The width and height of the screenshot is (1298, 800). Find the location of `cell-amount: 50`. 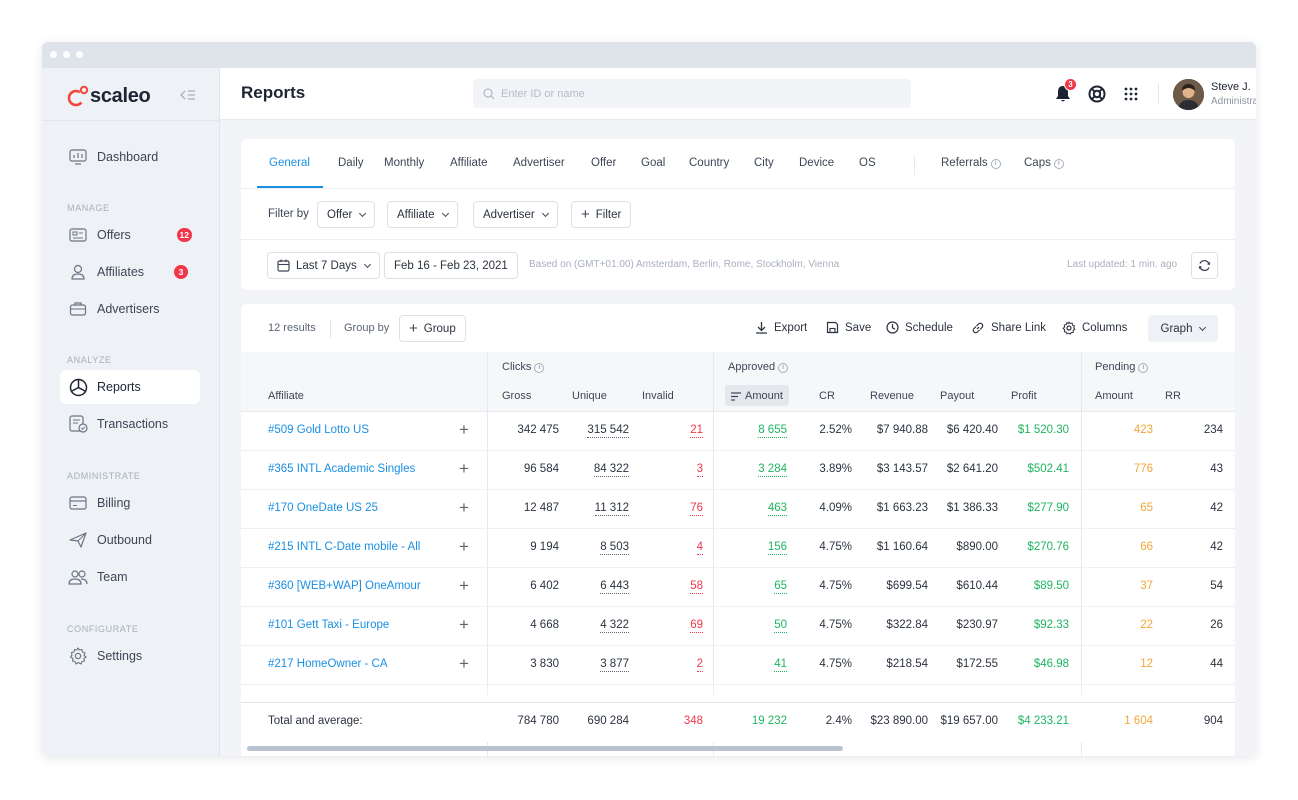

cell-amount: 50 is located at coordinates (780, 626).